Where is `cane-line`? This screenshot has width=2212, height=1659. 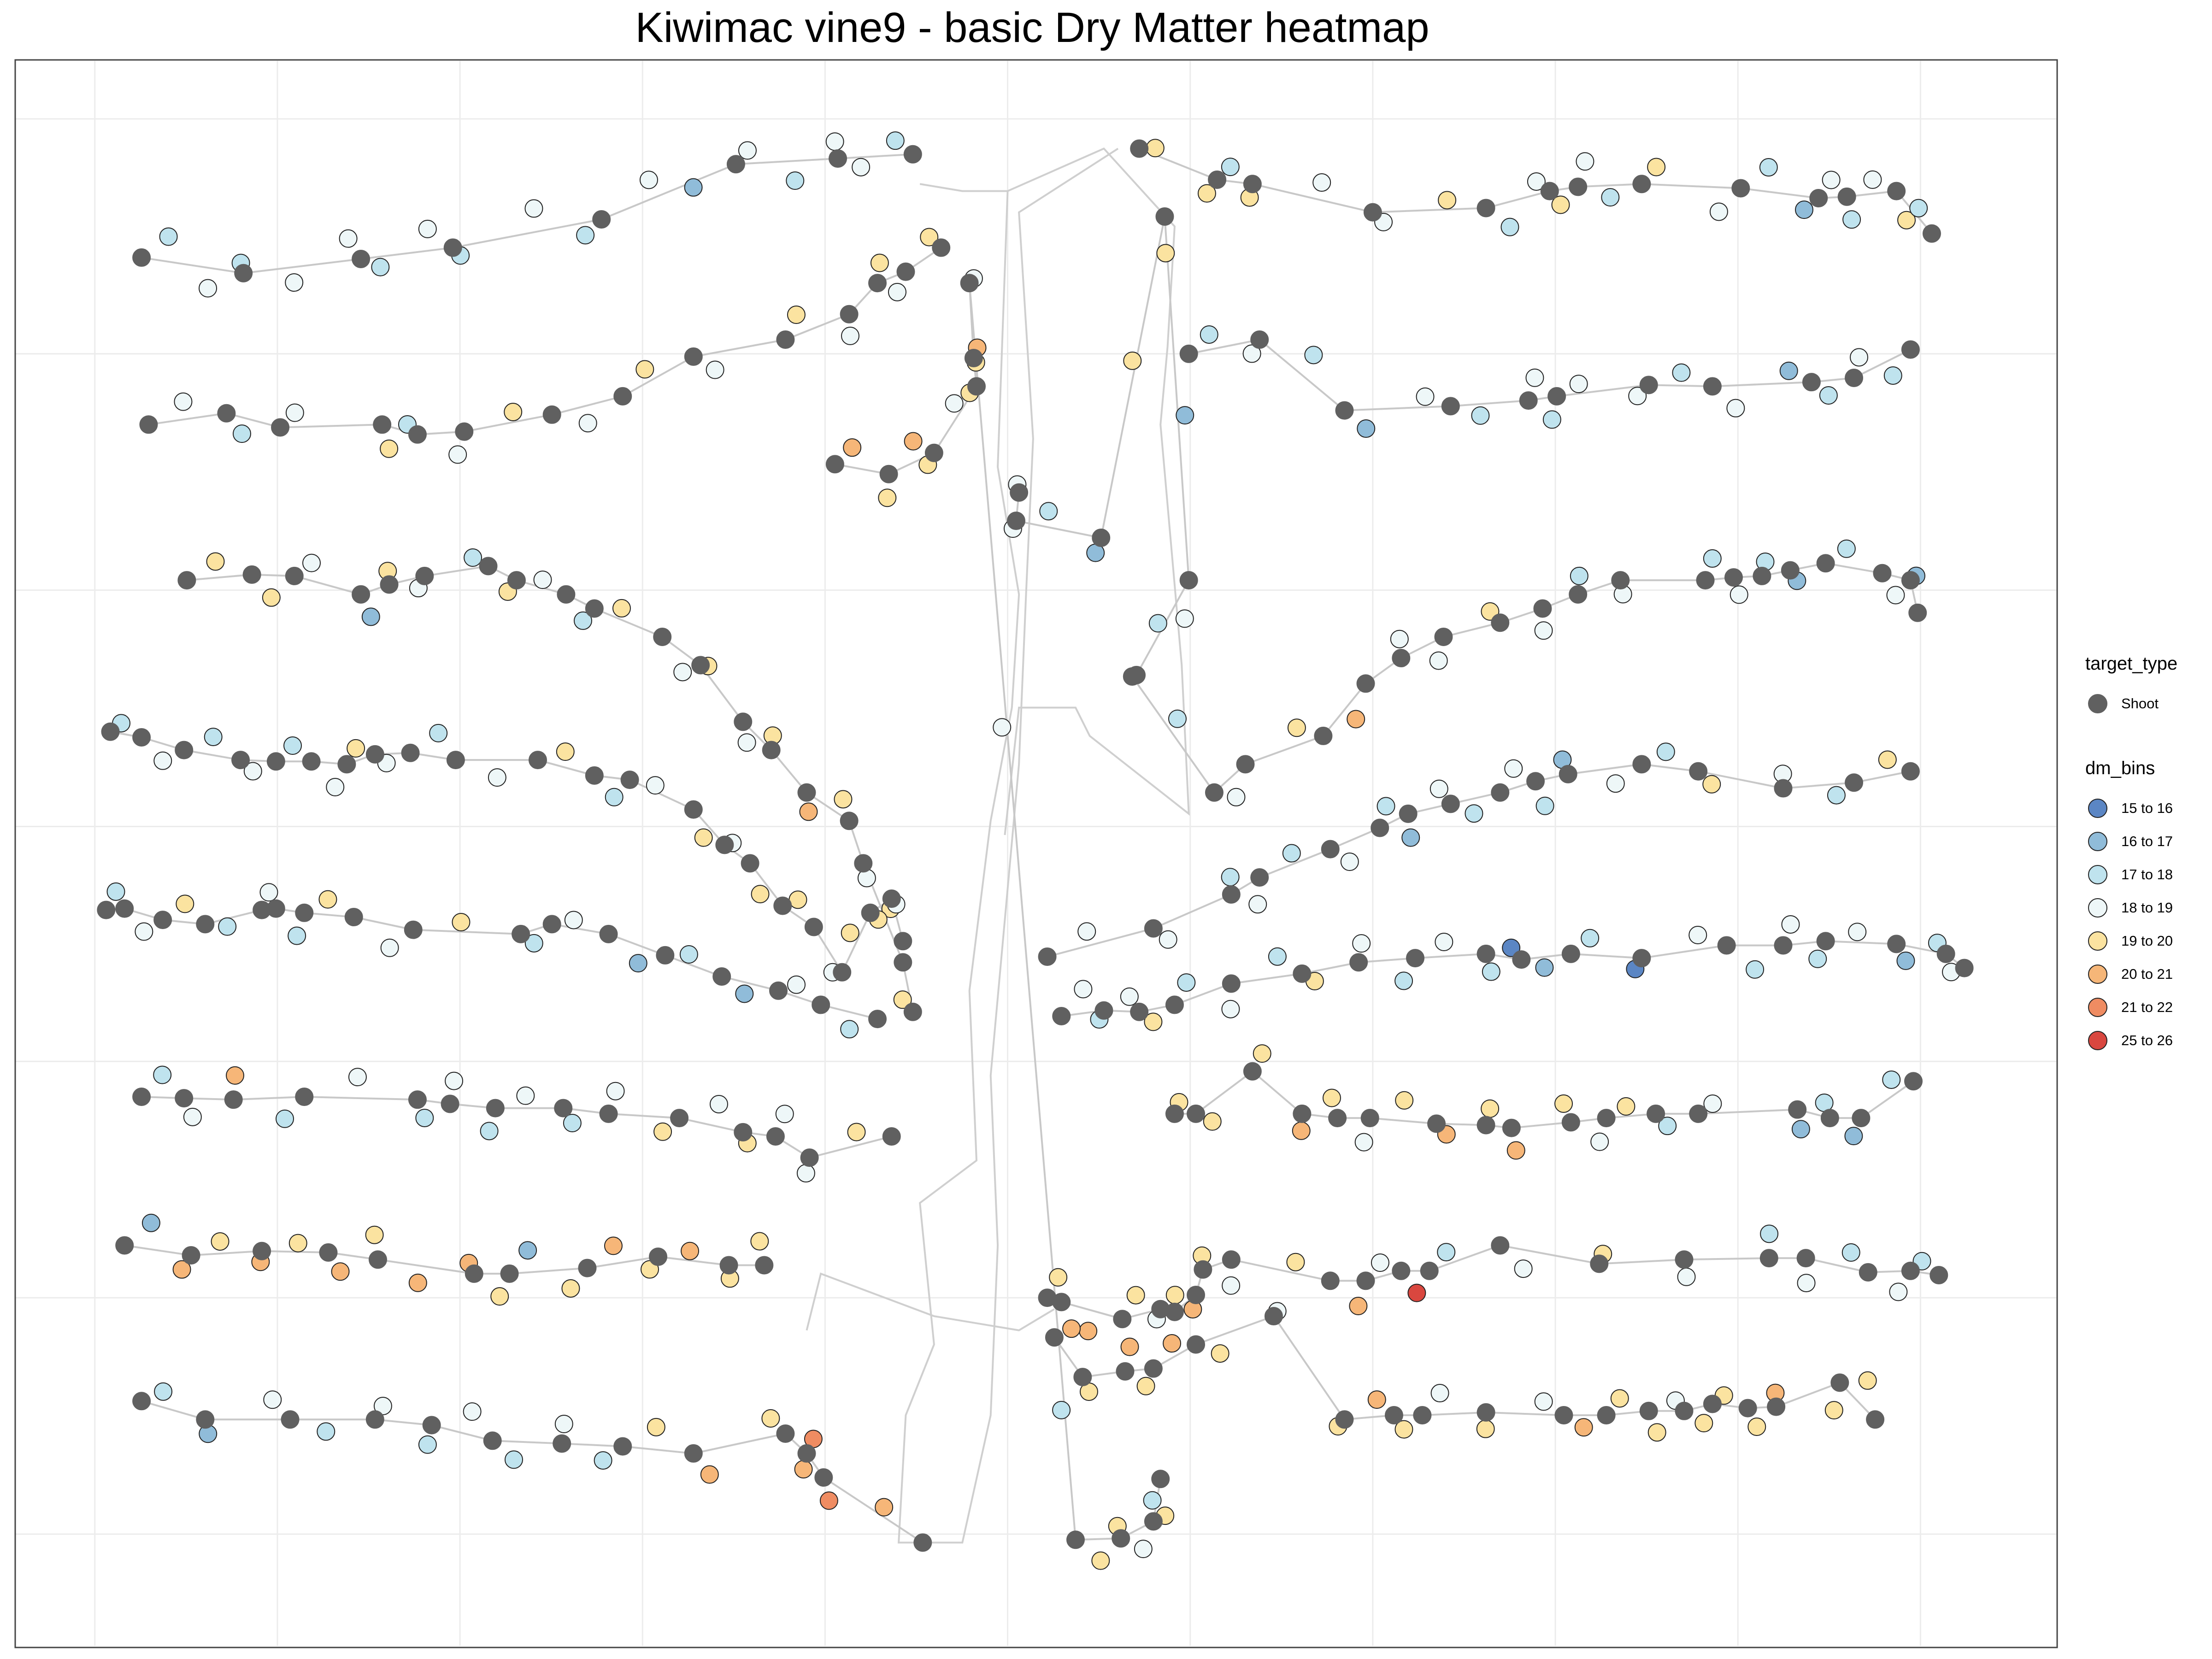 cane-line is located at coordinates (1479, 860).